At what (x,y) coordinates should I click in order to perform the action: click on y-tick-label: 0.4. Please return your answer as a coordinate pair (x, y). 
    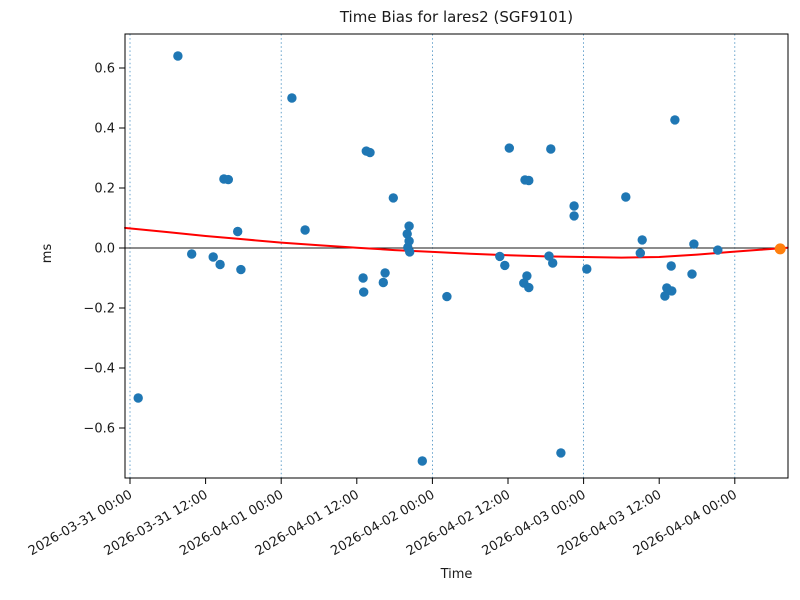
    Looking at the image, I should click on (104, 129).